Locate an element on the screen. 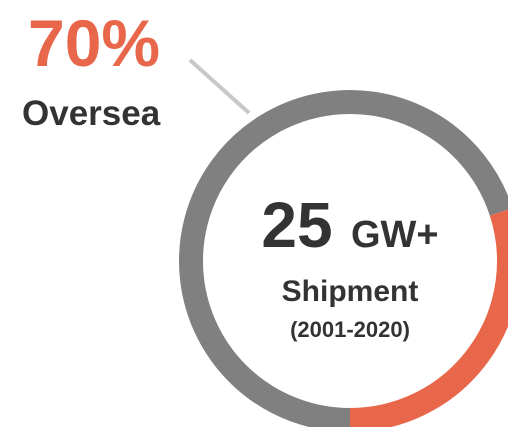 The image size is (508, 427). center-value: 25 is located at coordinates (296, 225).